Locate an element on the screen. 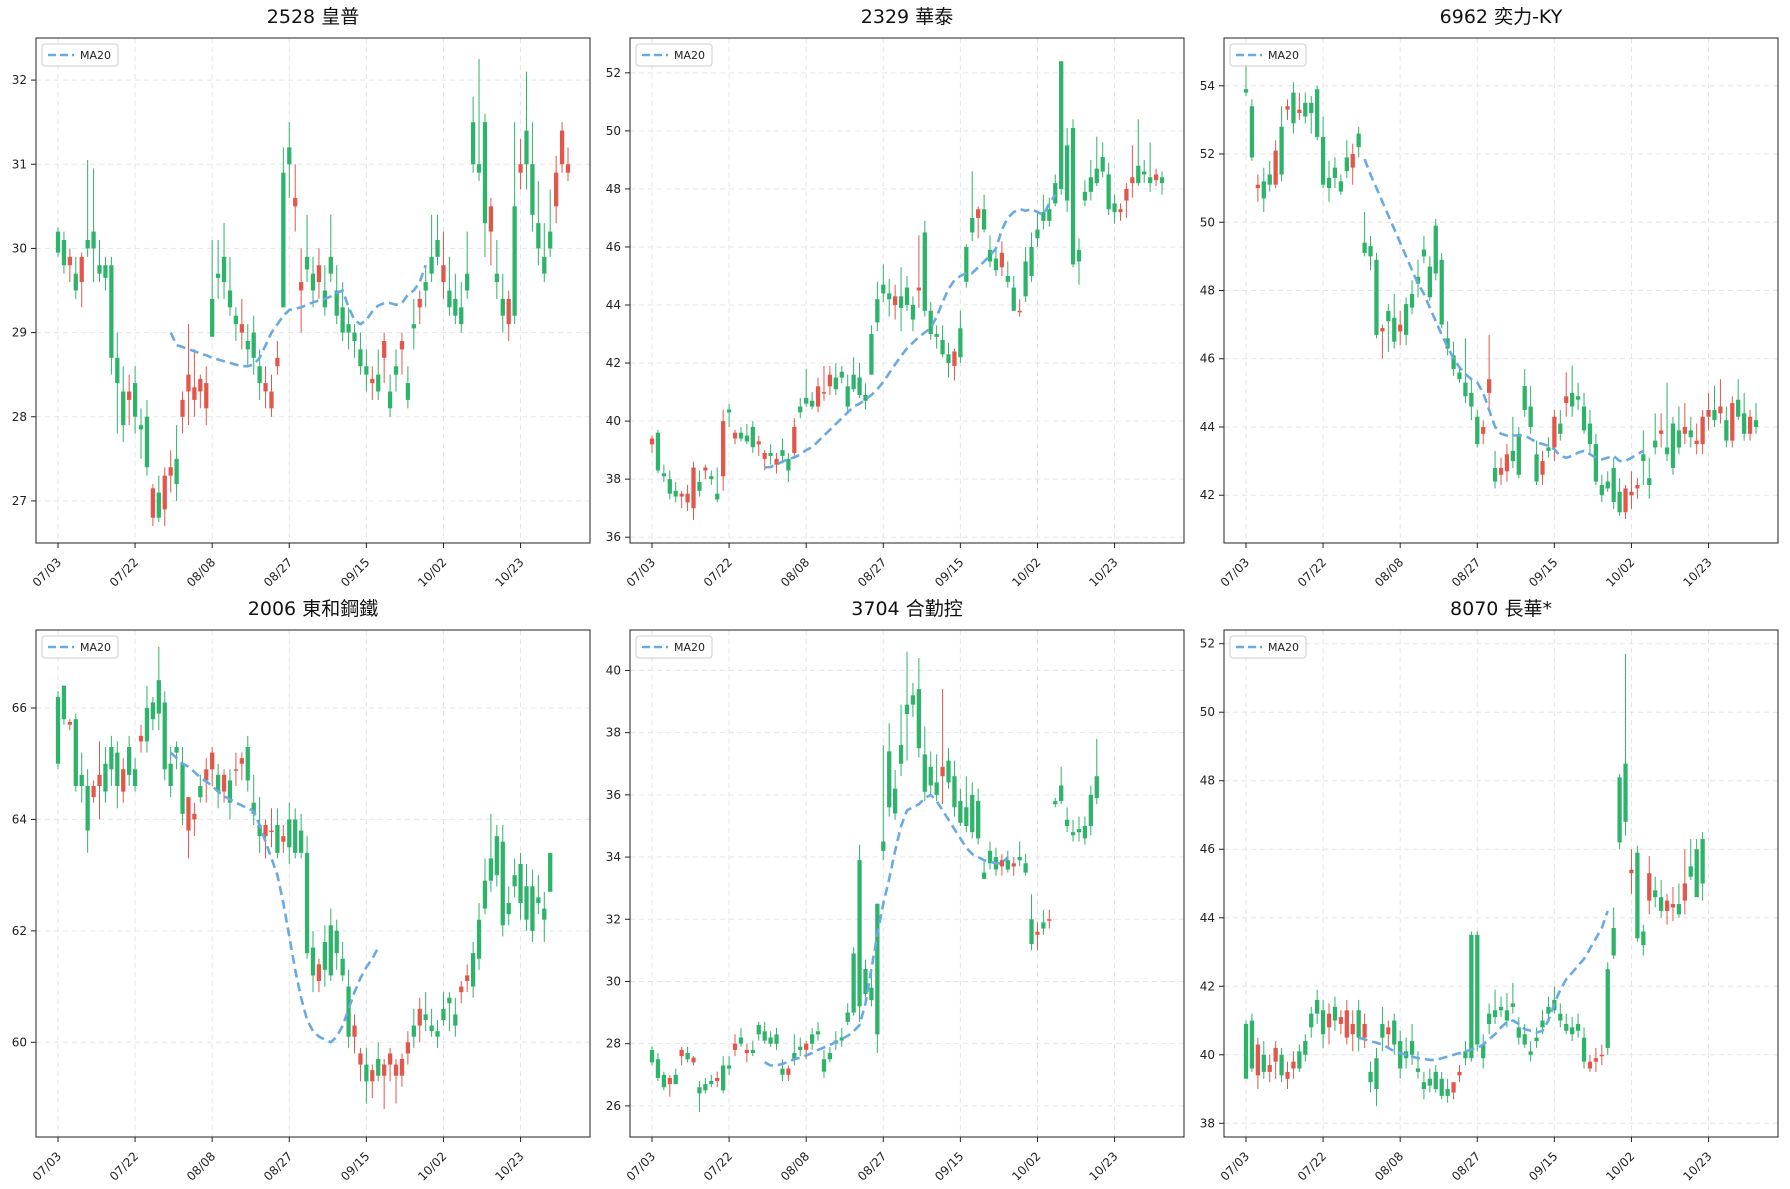  chart-title: 8070 長華* is located at coordinates (1501, 609).